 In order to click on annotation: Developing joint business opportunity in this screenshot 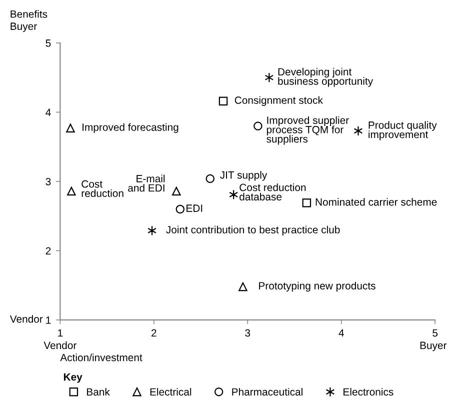, I will do `click(326, 77)`.